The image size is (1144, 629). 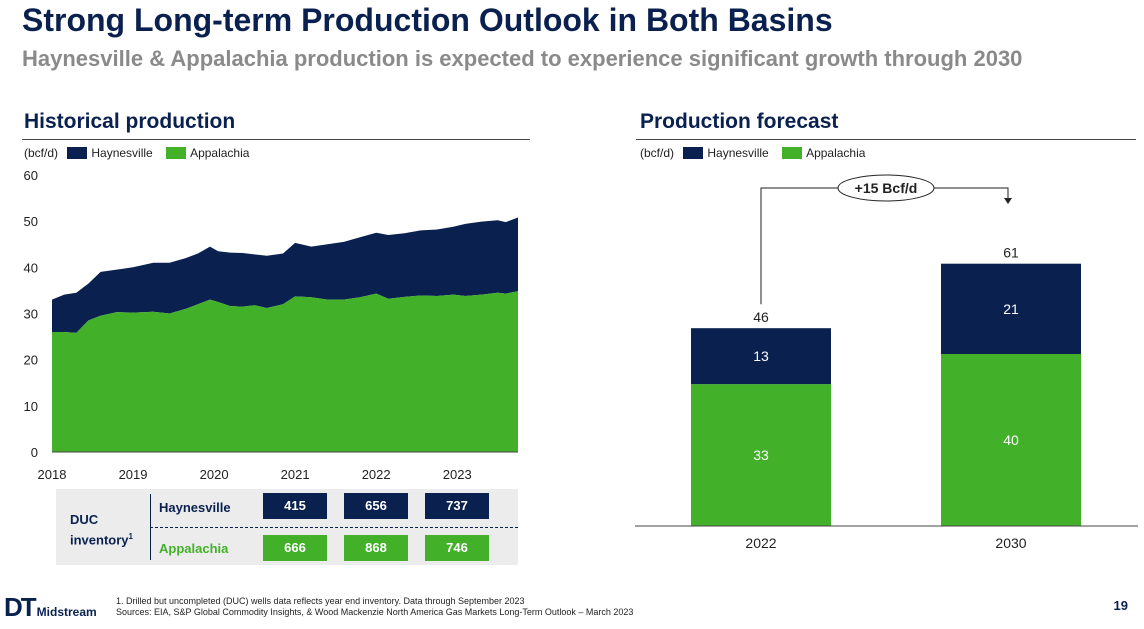 I want to click on duc-appalachia-2023: 746, so click(x=457, y=548).